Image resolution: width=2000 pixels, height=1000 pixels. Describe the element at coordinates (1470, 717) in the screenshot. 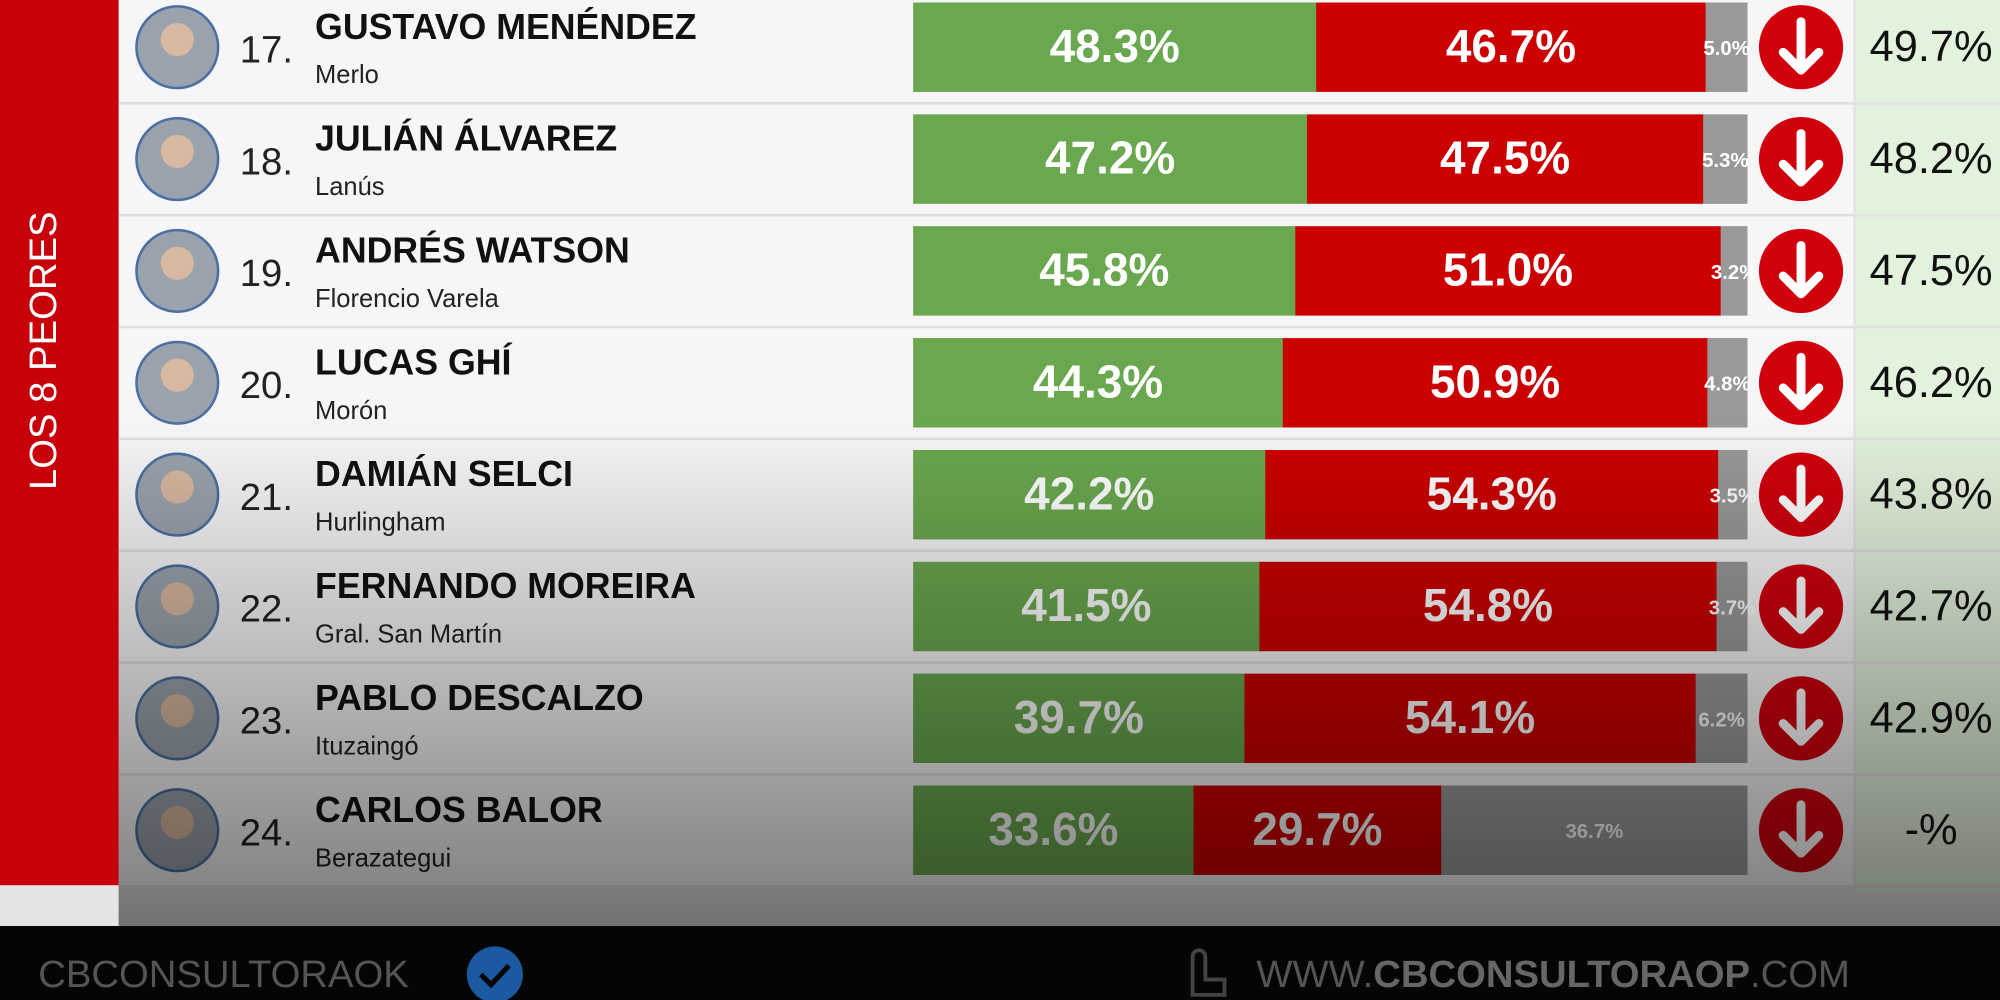

I see `disapprove-label: 54.1%` at that location.